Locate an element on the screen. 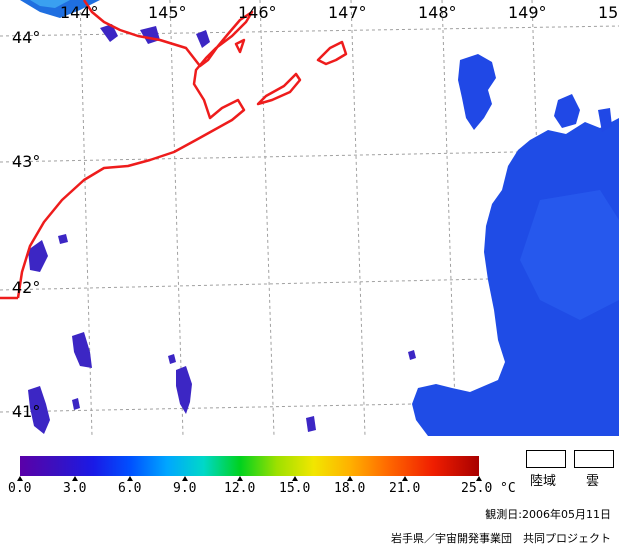  lon-label-149: 149° is located at coordinates (527, 12).